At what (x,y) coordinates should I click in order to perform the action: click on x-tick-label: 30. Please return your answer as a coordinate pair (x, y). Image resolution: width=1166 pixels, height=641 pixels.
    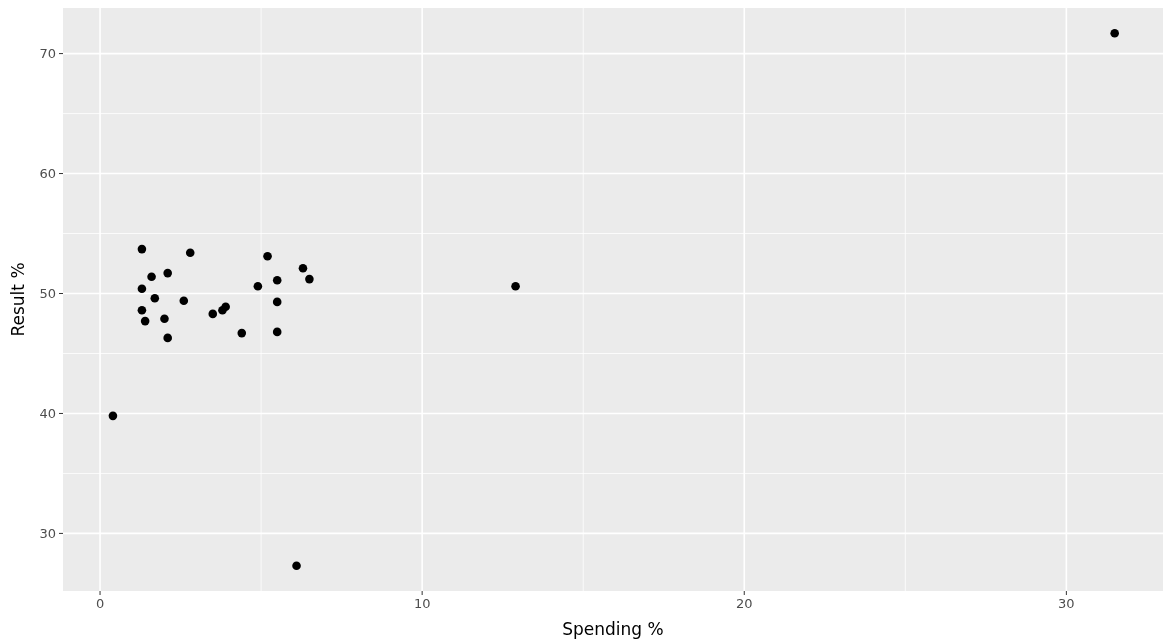
    Looking at the image, I should click on (1066, 603).